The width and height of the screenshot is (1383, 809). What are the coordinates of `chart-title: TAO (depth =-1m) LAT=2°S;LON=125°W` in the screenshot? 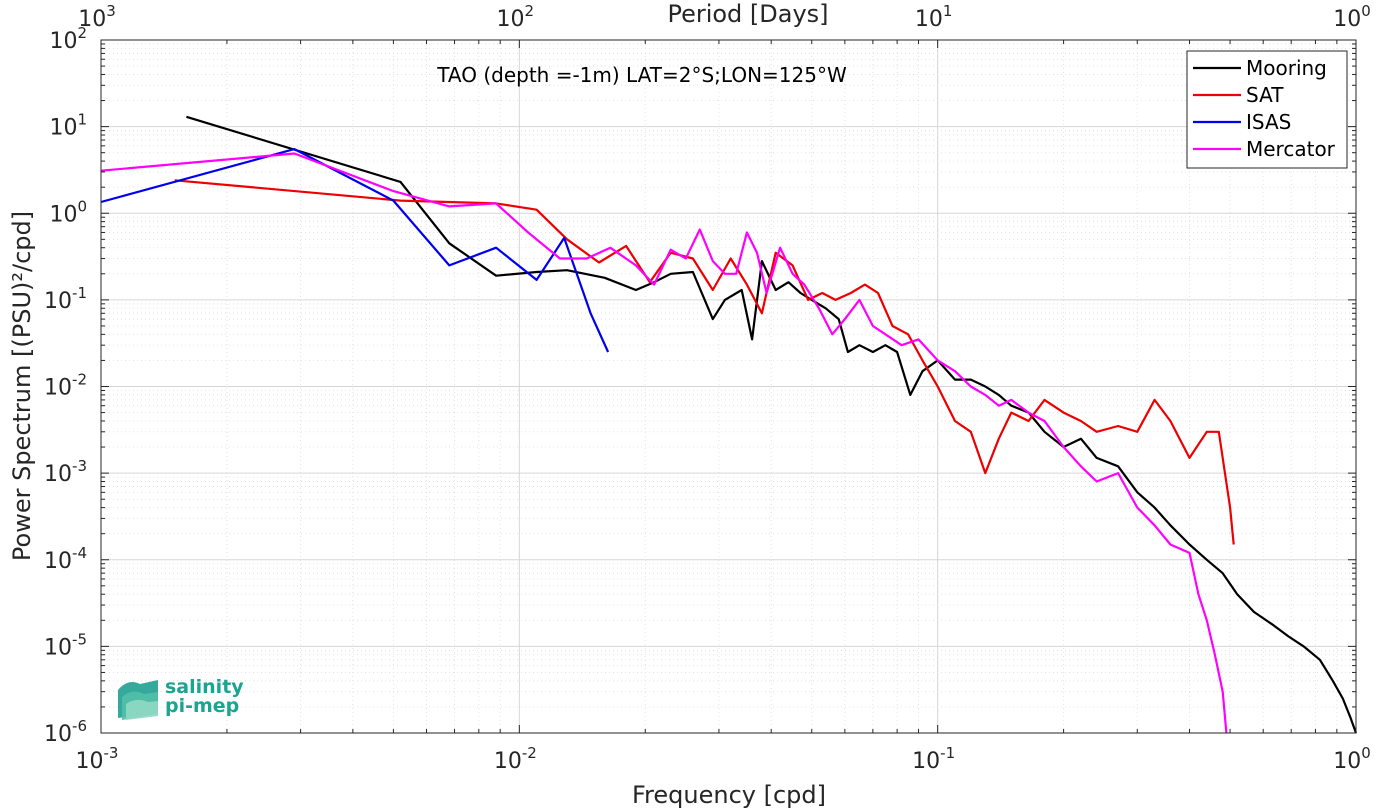 It's located at (641, 75).